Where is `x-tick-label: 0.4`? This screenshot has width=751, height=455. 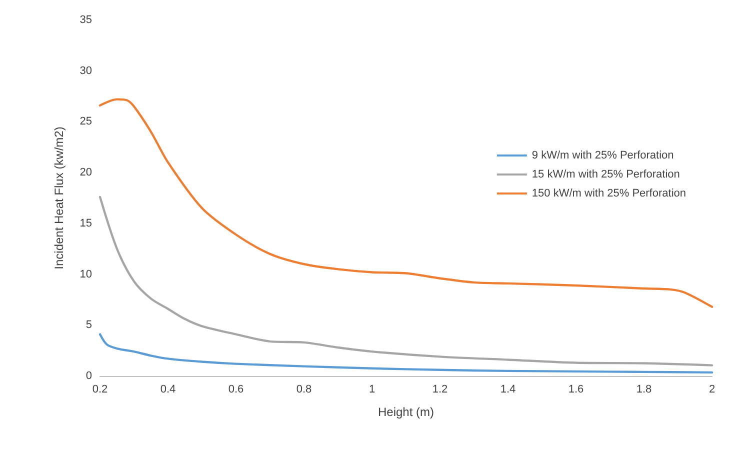
x-tick-label: 0.4 is located at coordinates (168, 390).